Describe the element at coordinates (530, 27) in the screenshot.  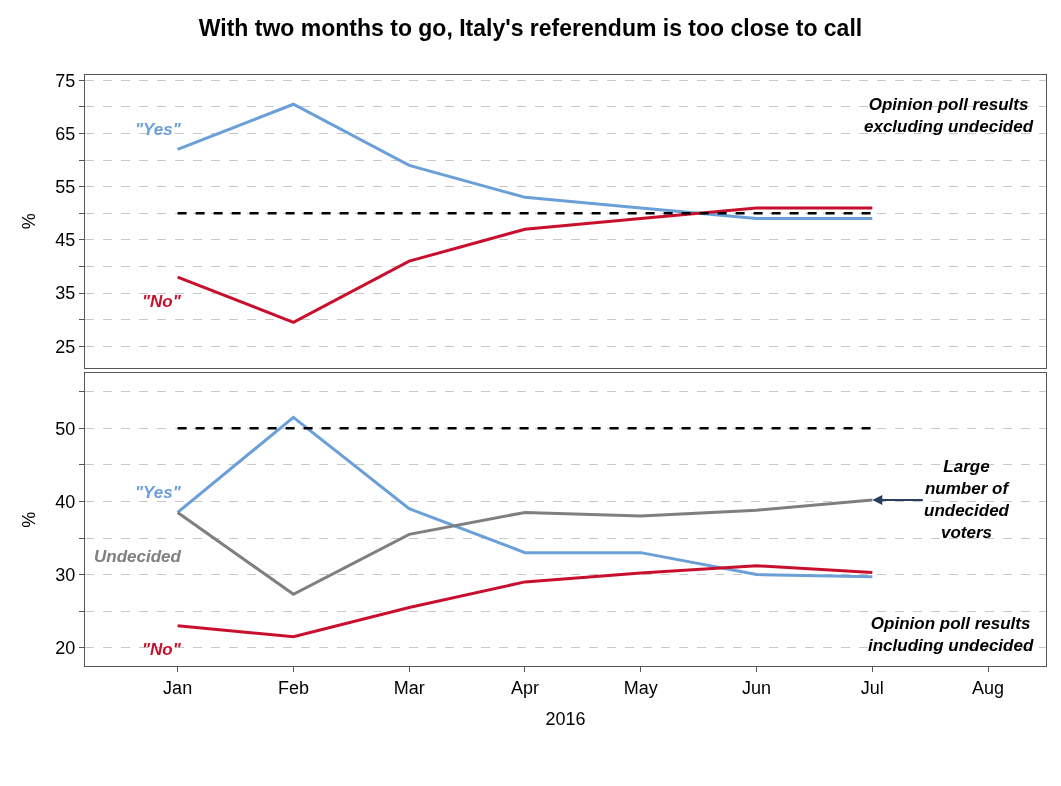
I see `chart-title: With two months to go, Italy's referendum is too close to call` at that location.